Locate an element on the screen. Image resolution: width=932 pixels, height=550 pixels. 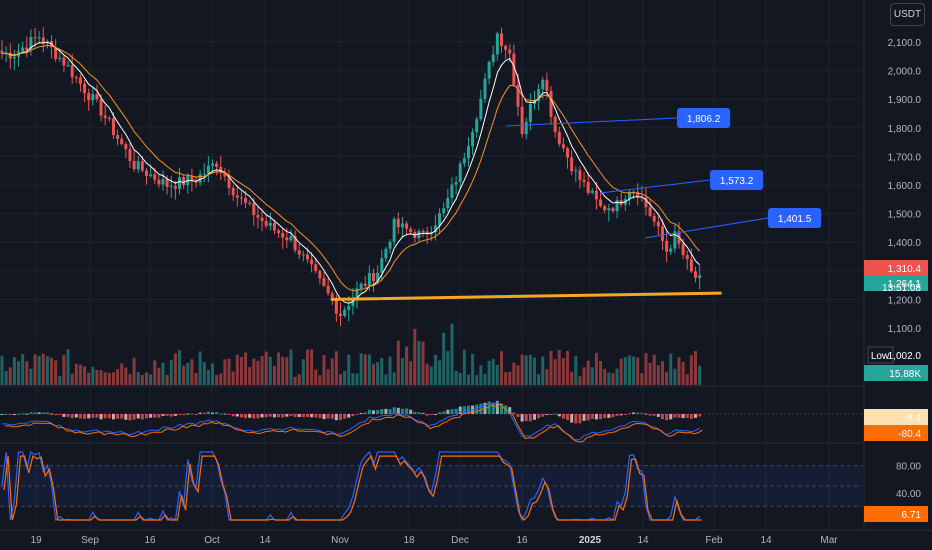
time-tick-label: 16 is located at coordinates (150, 540).